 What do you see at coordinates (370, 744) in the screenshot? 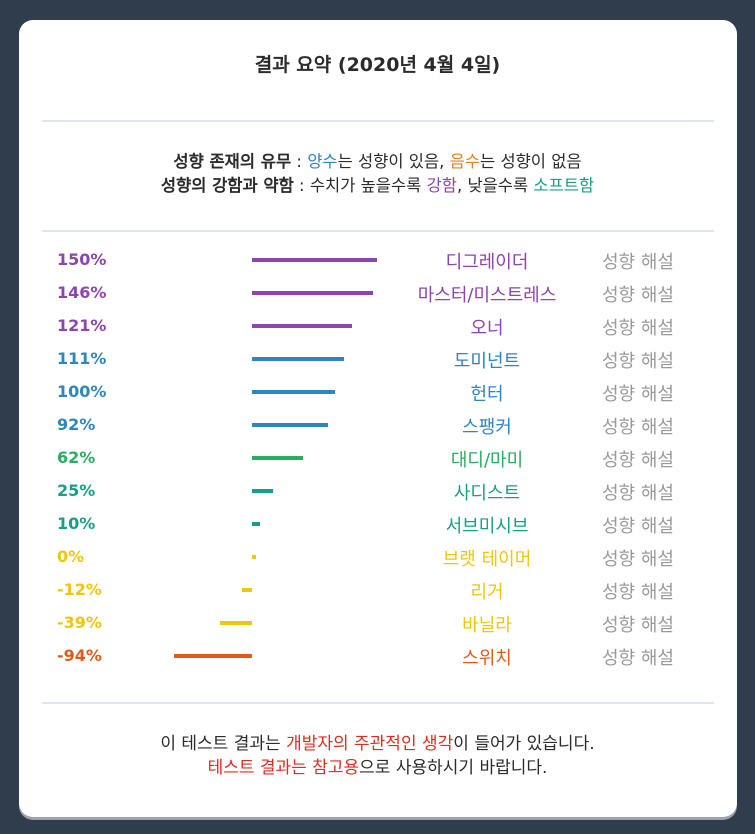
I see `footer-highlight-1: 개발자의 주관적인 생각` at bounding box center [370, 744].